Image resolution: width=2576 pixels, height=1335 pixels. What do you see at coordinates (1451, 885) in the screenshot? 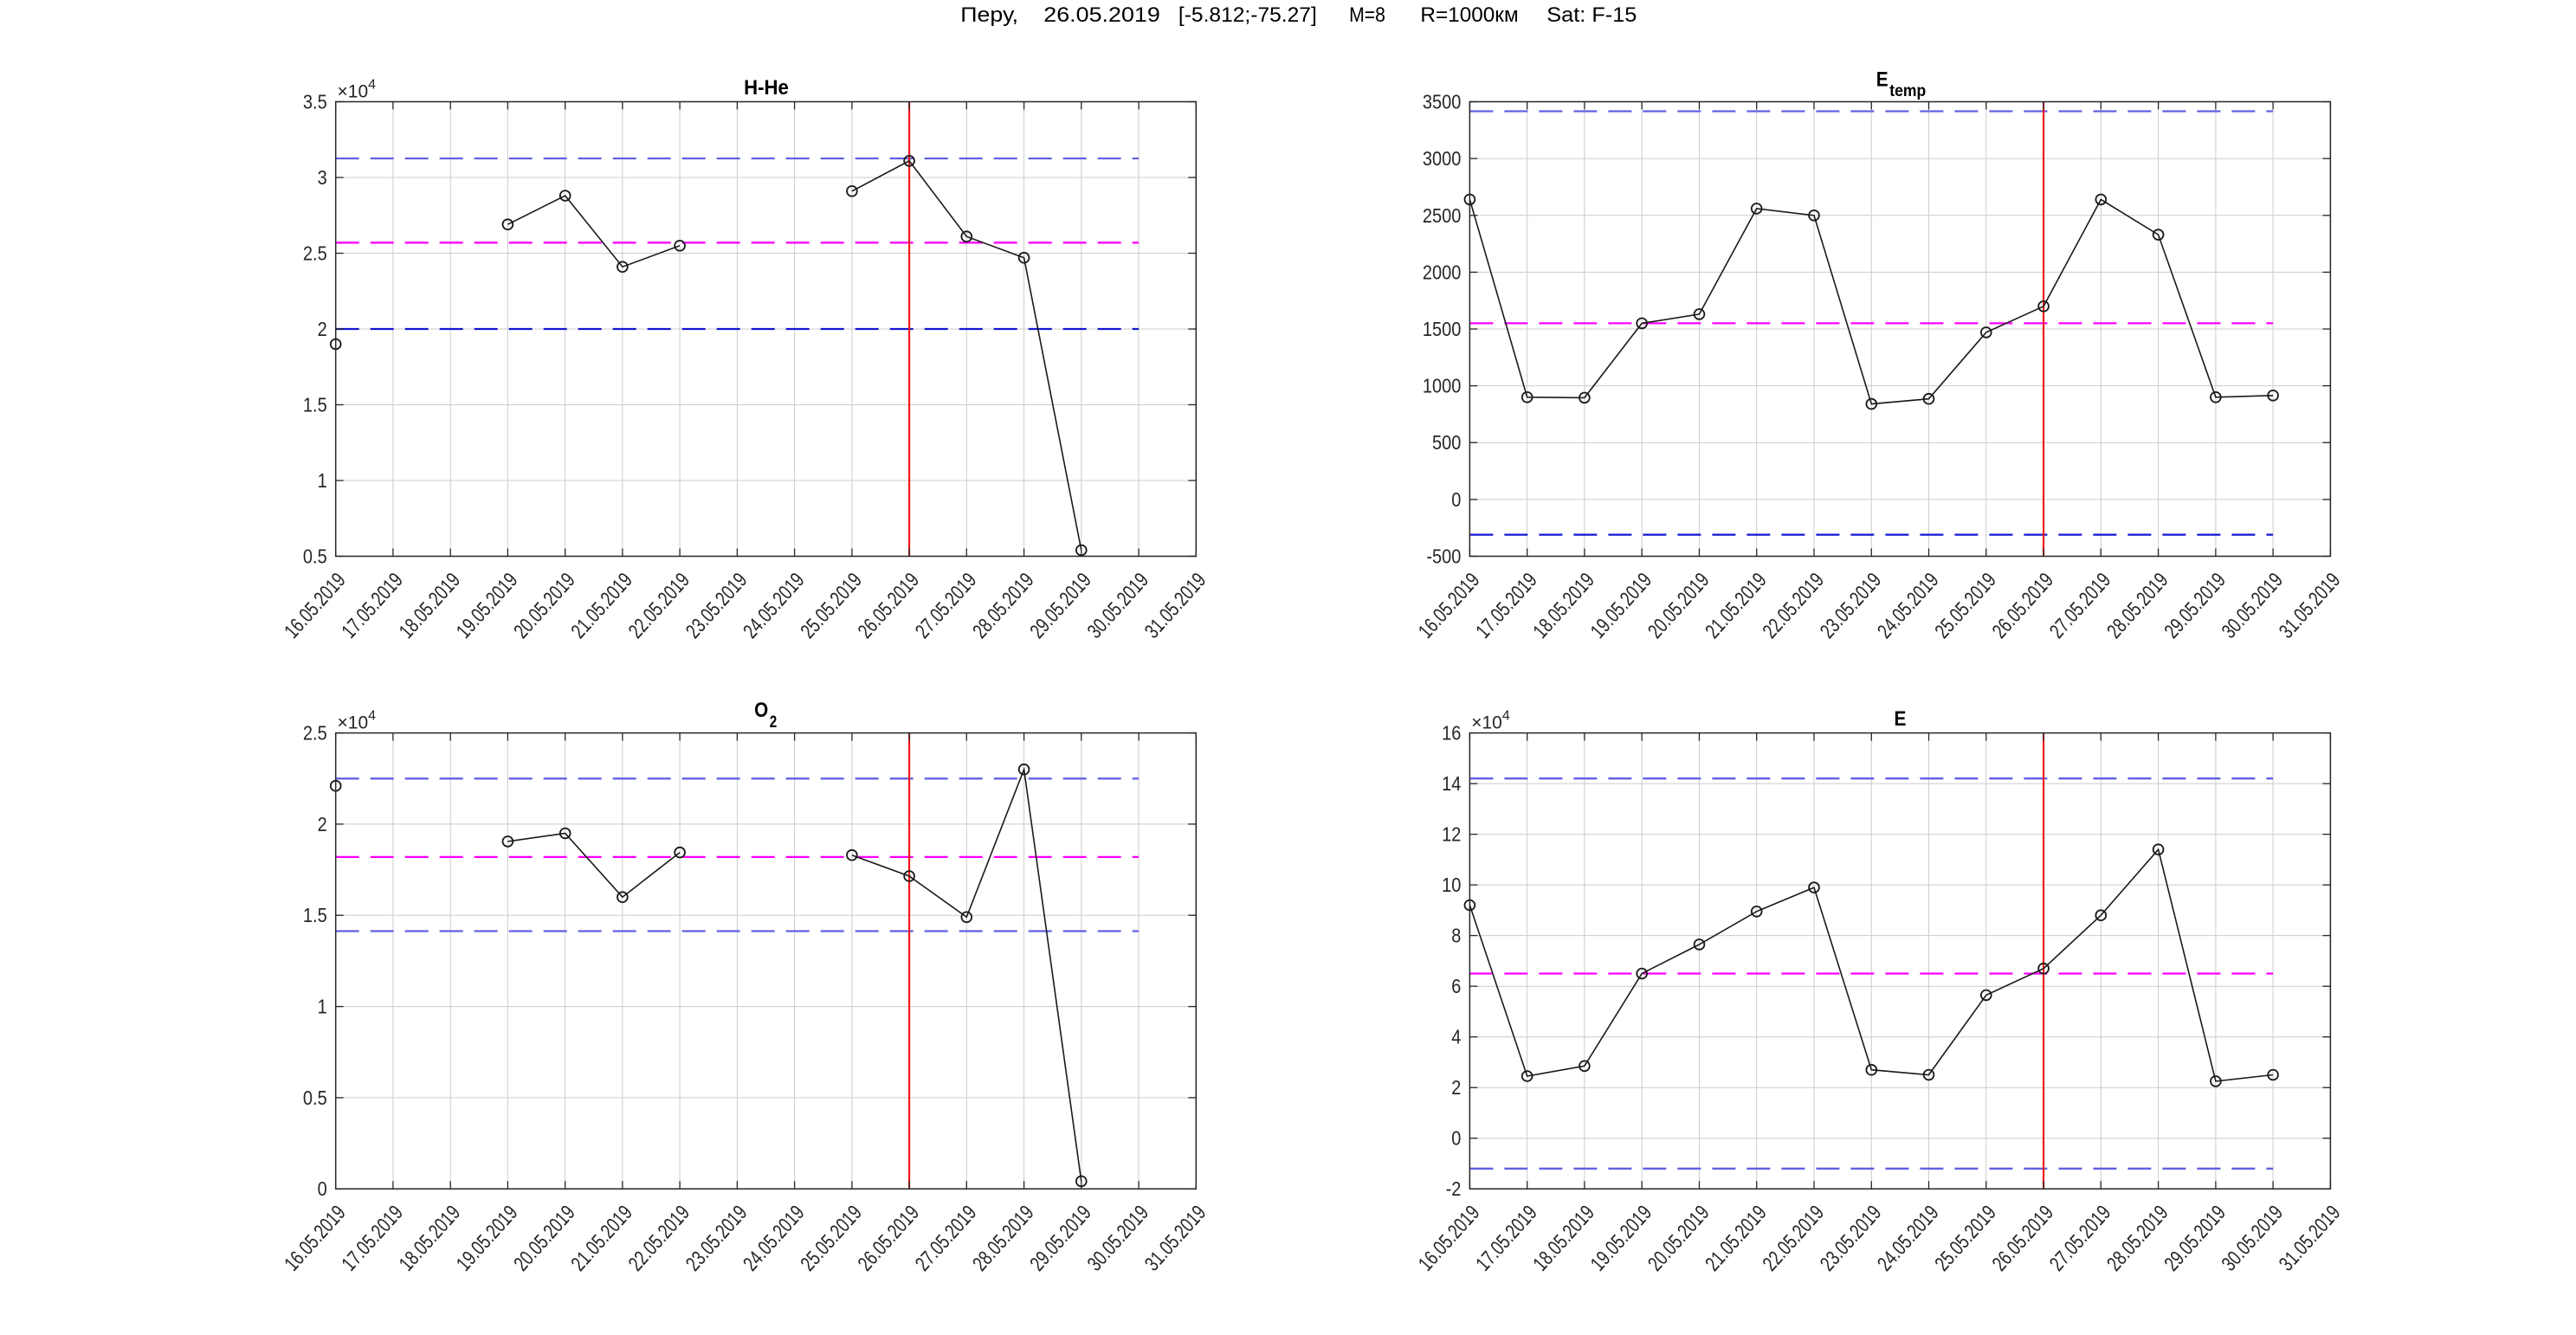
I see `svg-text: 10` at bounding box center [1451, 885].